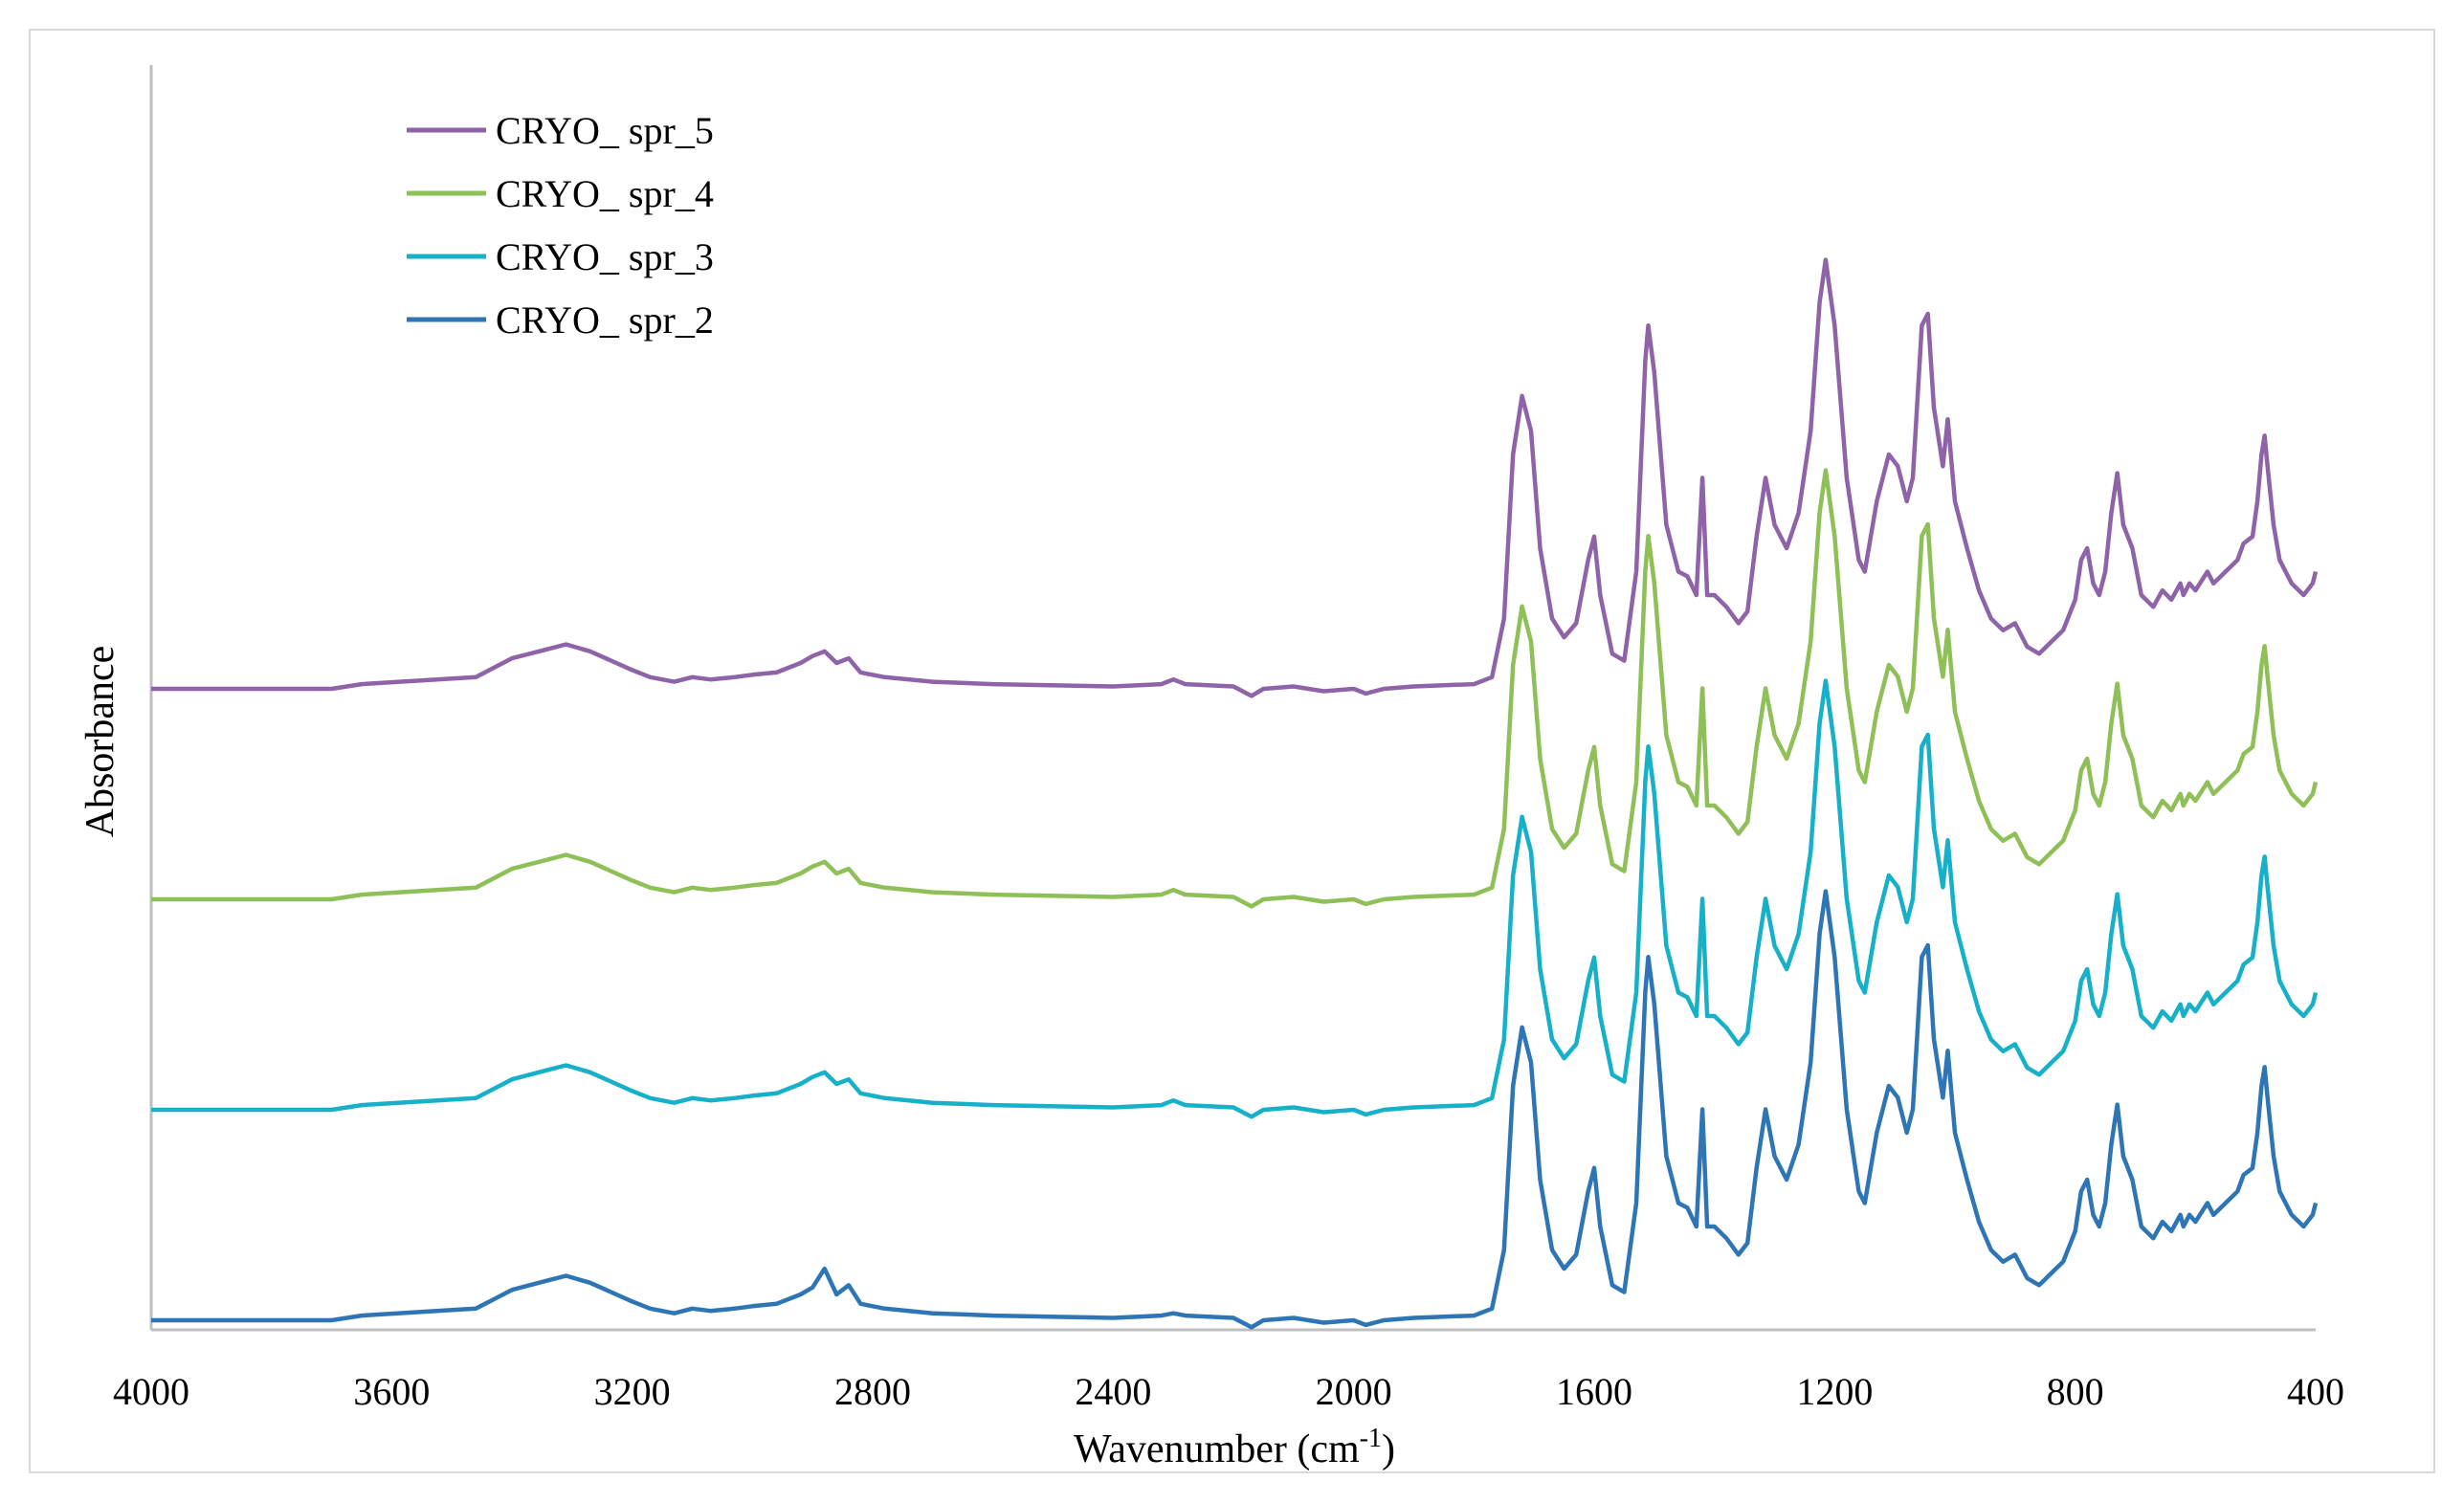 This screenshot has height=1503, width=2464. What do you see at coordinates (2075, 1392) in the screenshot?
I see `x-tick-label-800: 800` at bounding box center [2075, 1392].